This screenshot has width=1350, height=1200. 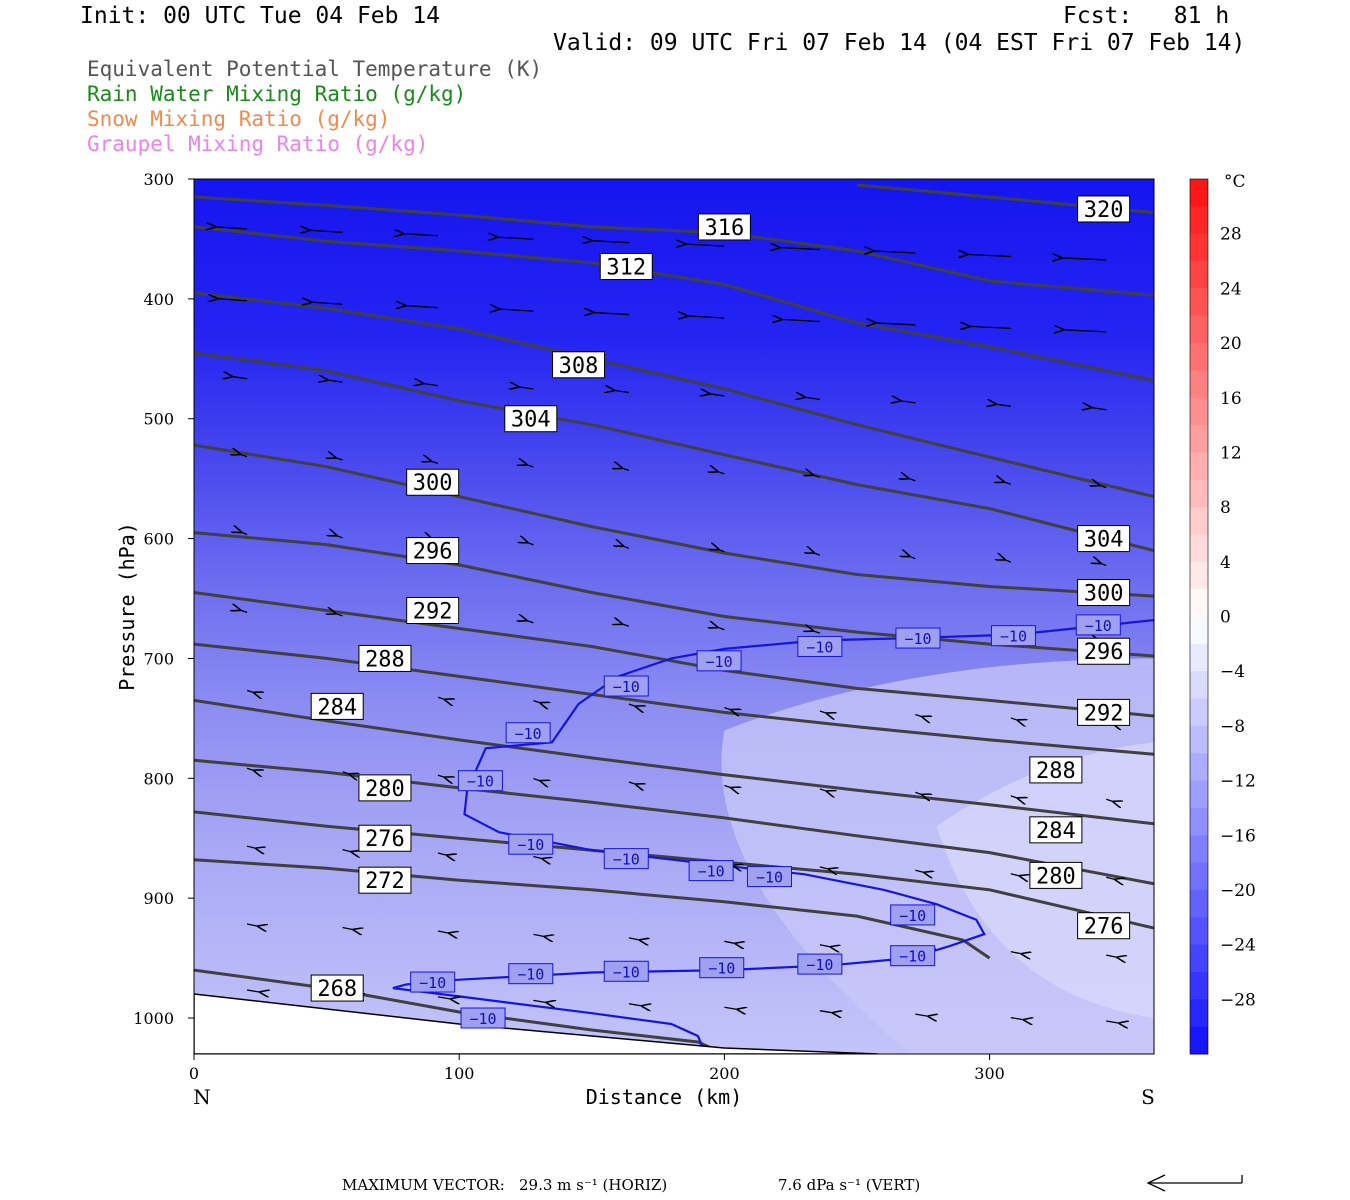 What do you see at coordinates (849, 1185) in the screenshot?
I see `max-vector-vert: 7.6 dPa s⁻¹ (VERT)` at bounding box center [849, 1185].